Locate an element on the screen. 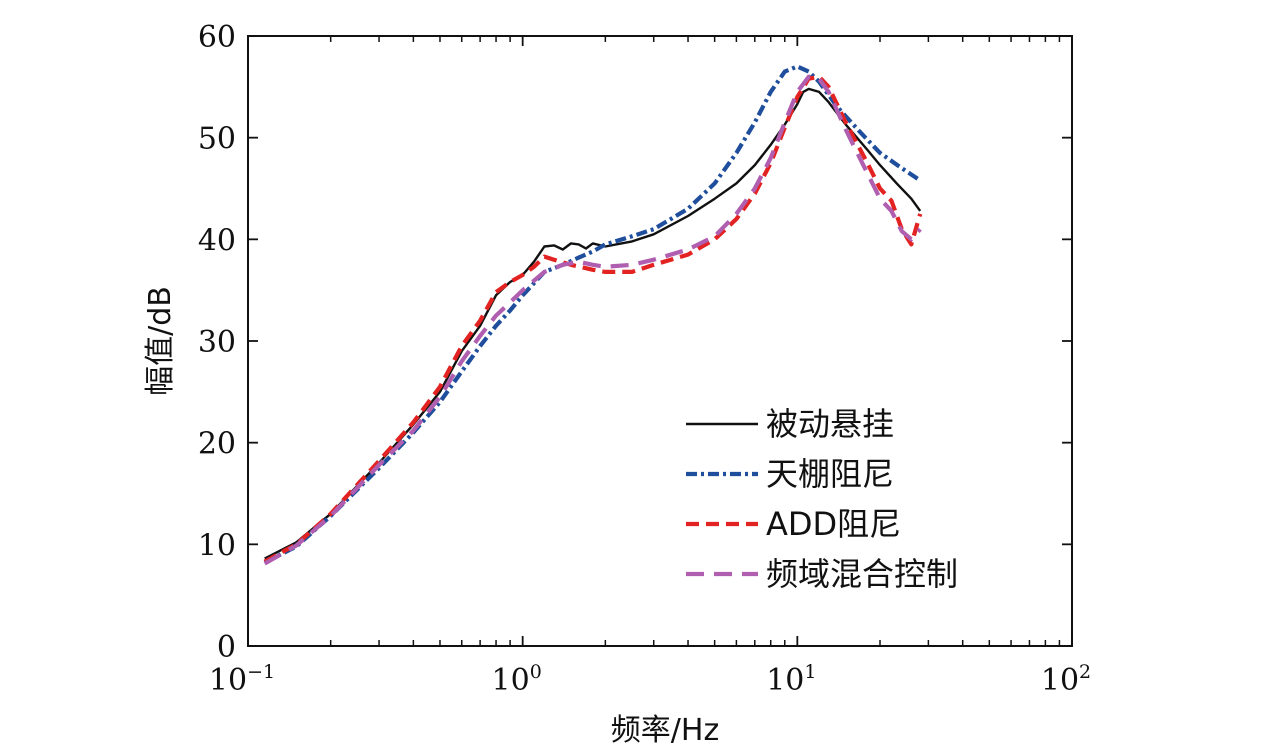 The image size is (1276, 754). x-tick-label: 10⁰ is located at coordinates (517, 679).